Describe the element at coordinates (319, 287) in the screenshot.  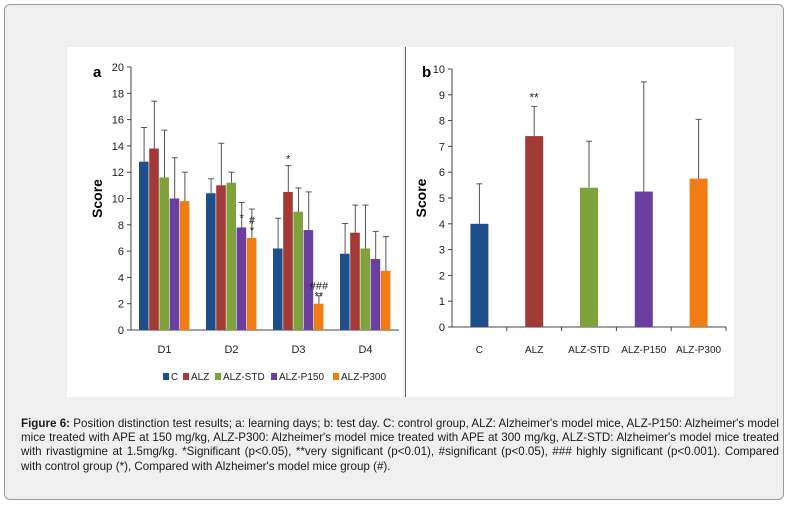
I see `significance-mark: ###` at that location.